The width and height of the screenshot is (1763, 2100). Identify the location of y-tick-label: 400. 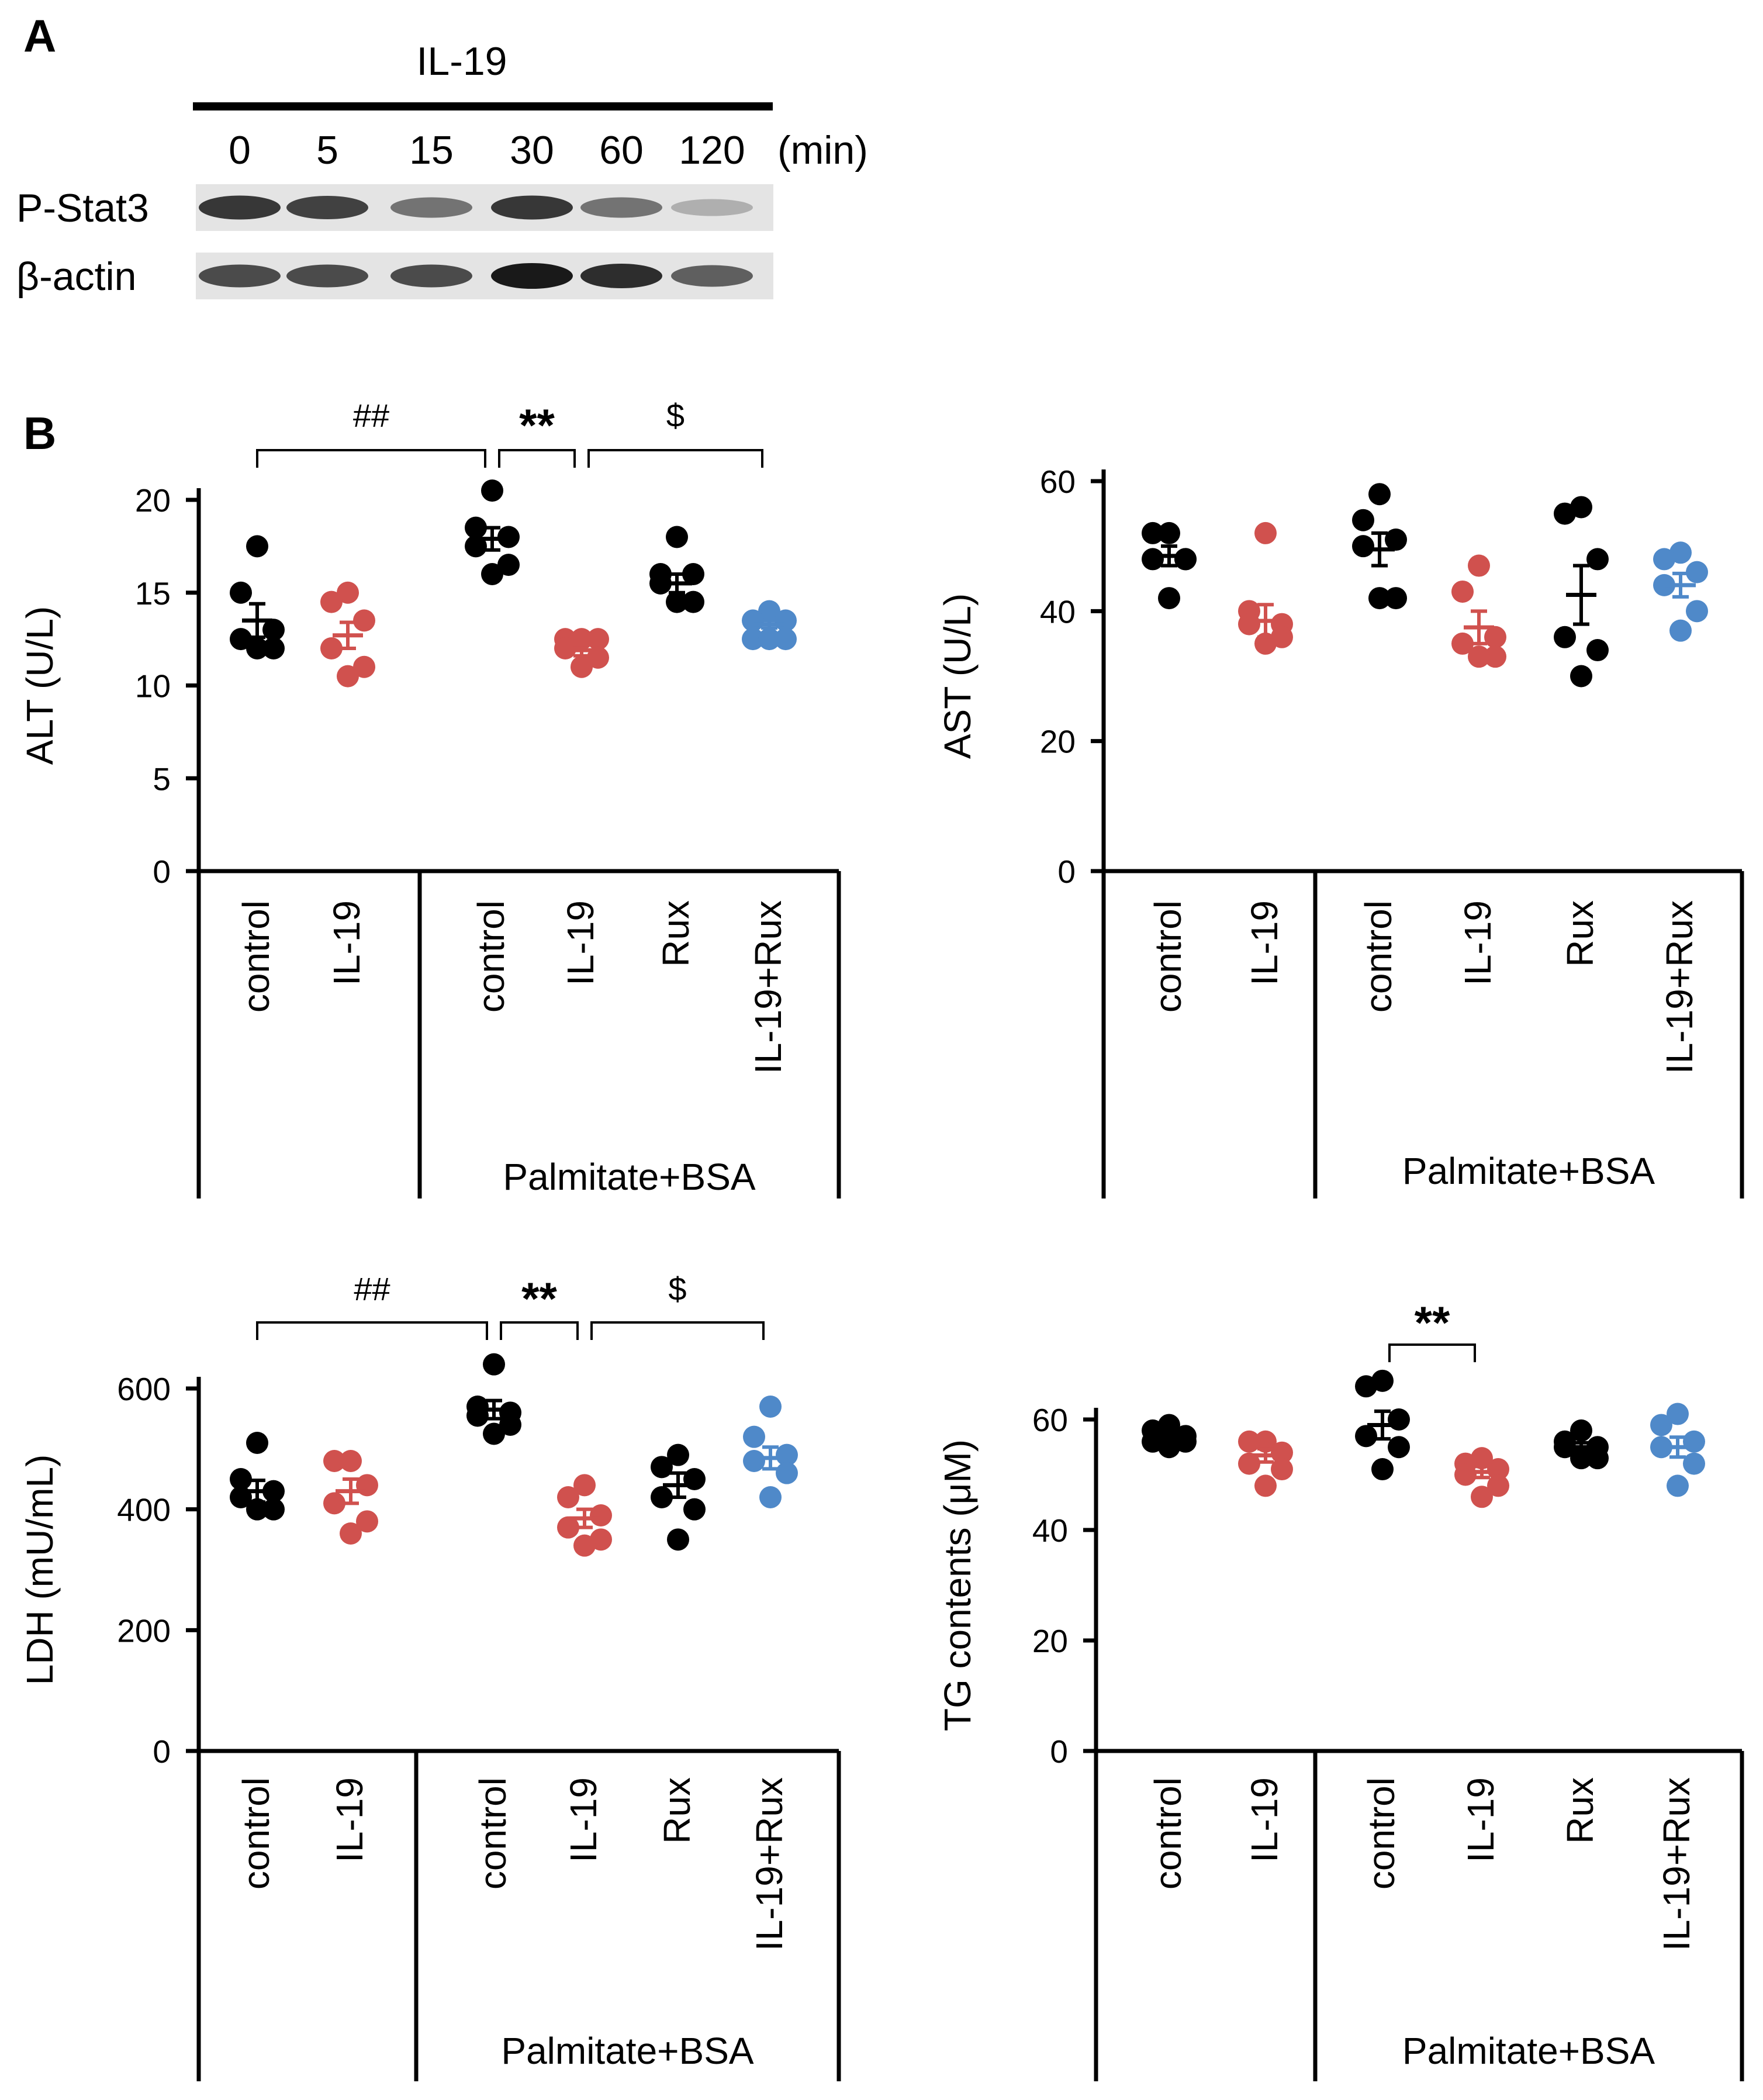
(144, 1510).